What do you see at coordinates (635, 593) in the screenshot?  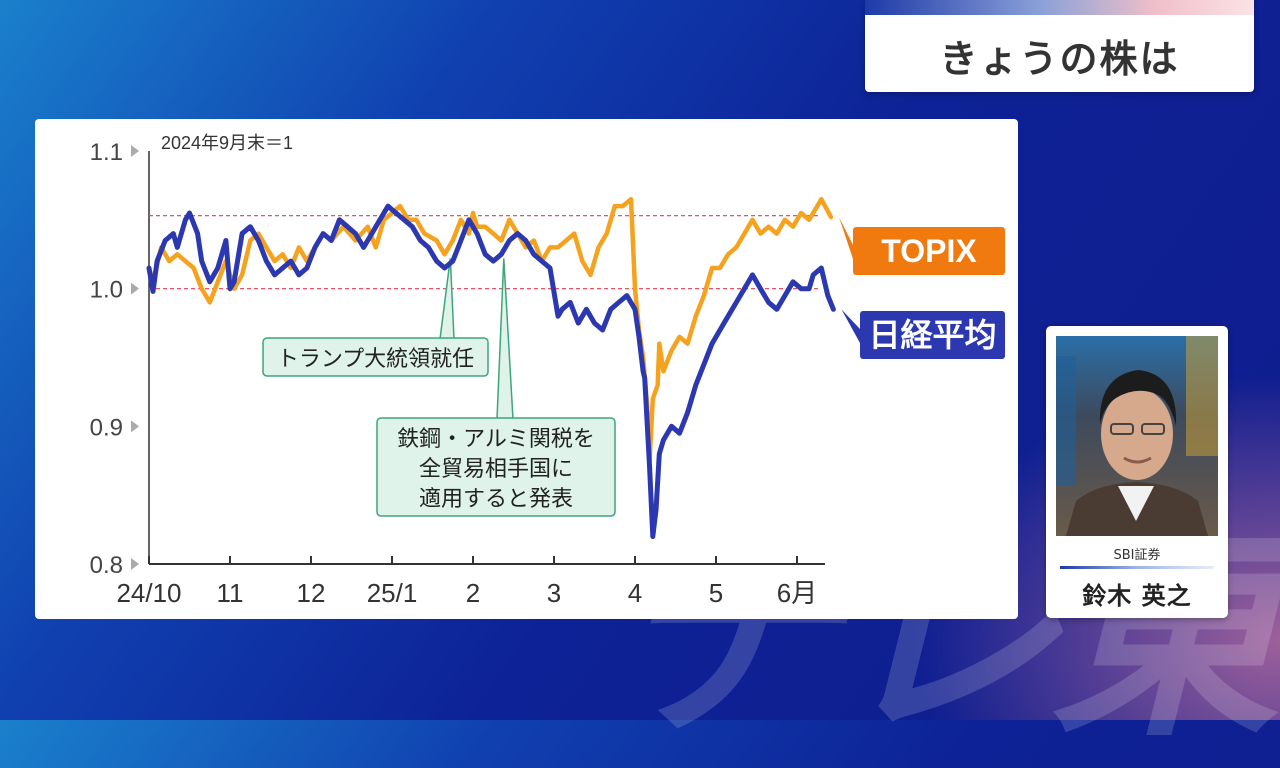 I see `x-tick-label-6: 4` at bounding box center [635, 593].